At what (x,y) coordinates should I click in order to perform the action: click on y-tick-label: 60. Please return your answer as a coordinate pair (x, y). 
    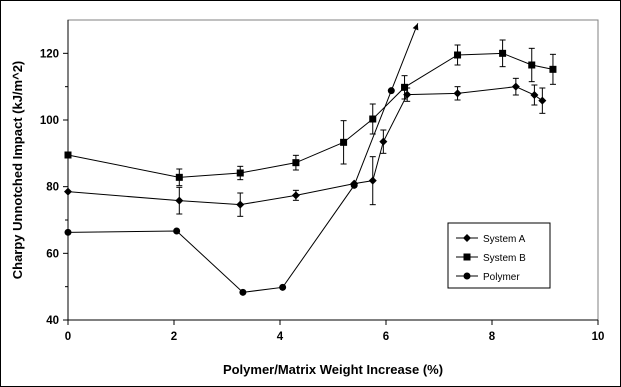
    Looking at the image, I should click on (52, 254).